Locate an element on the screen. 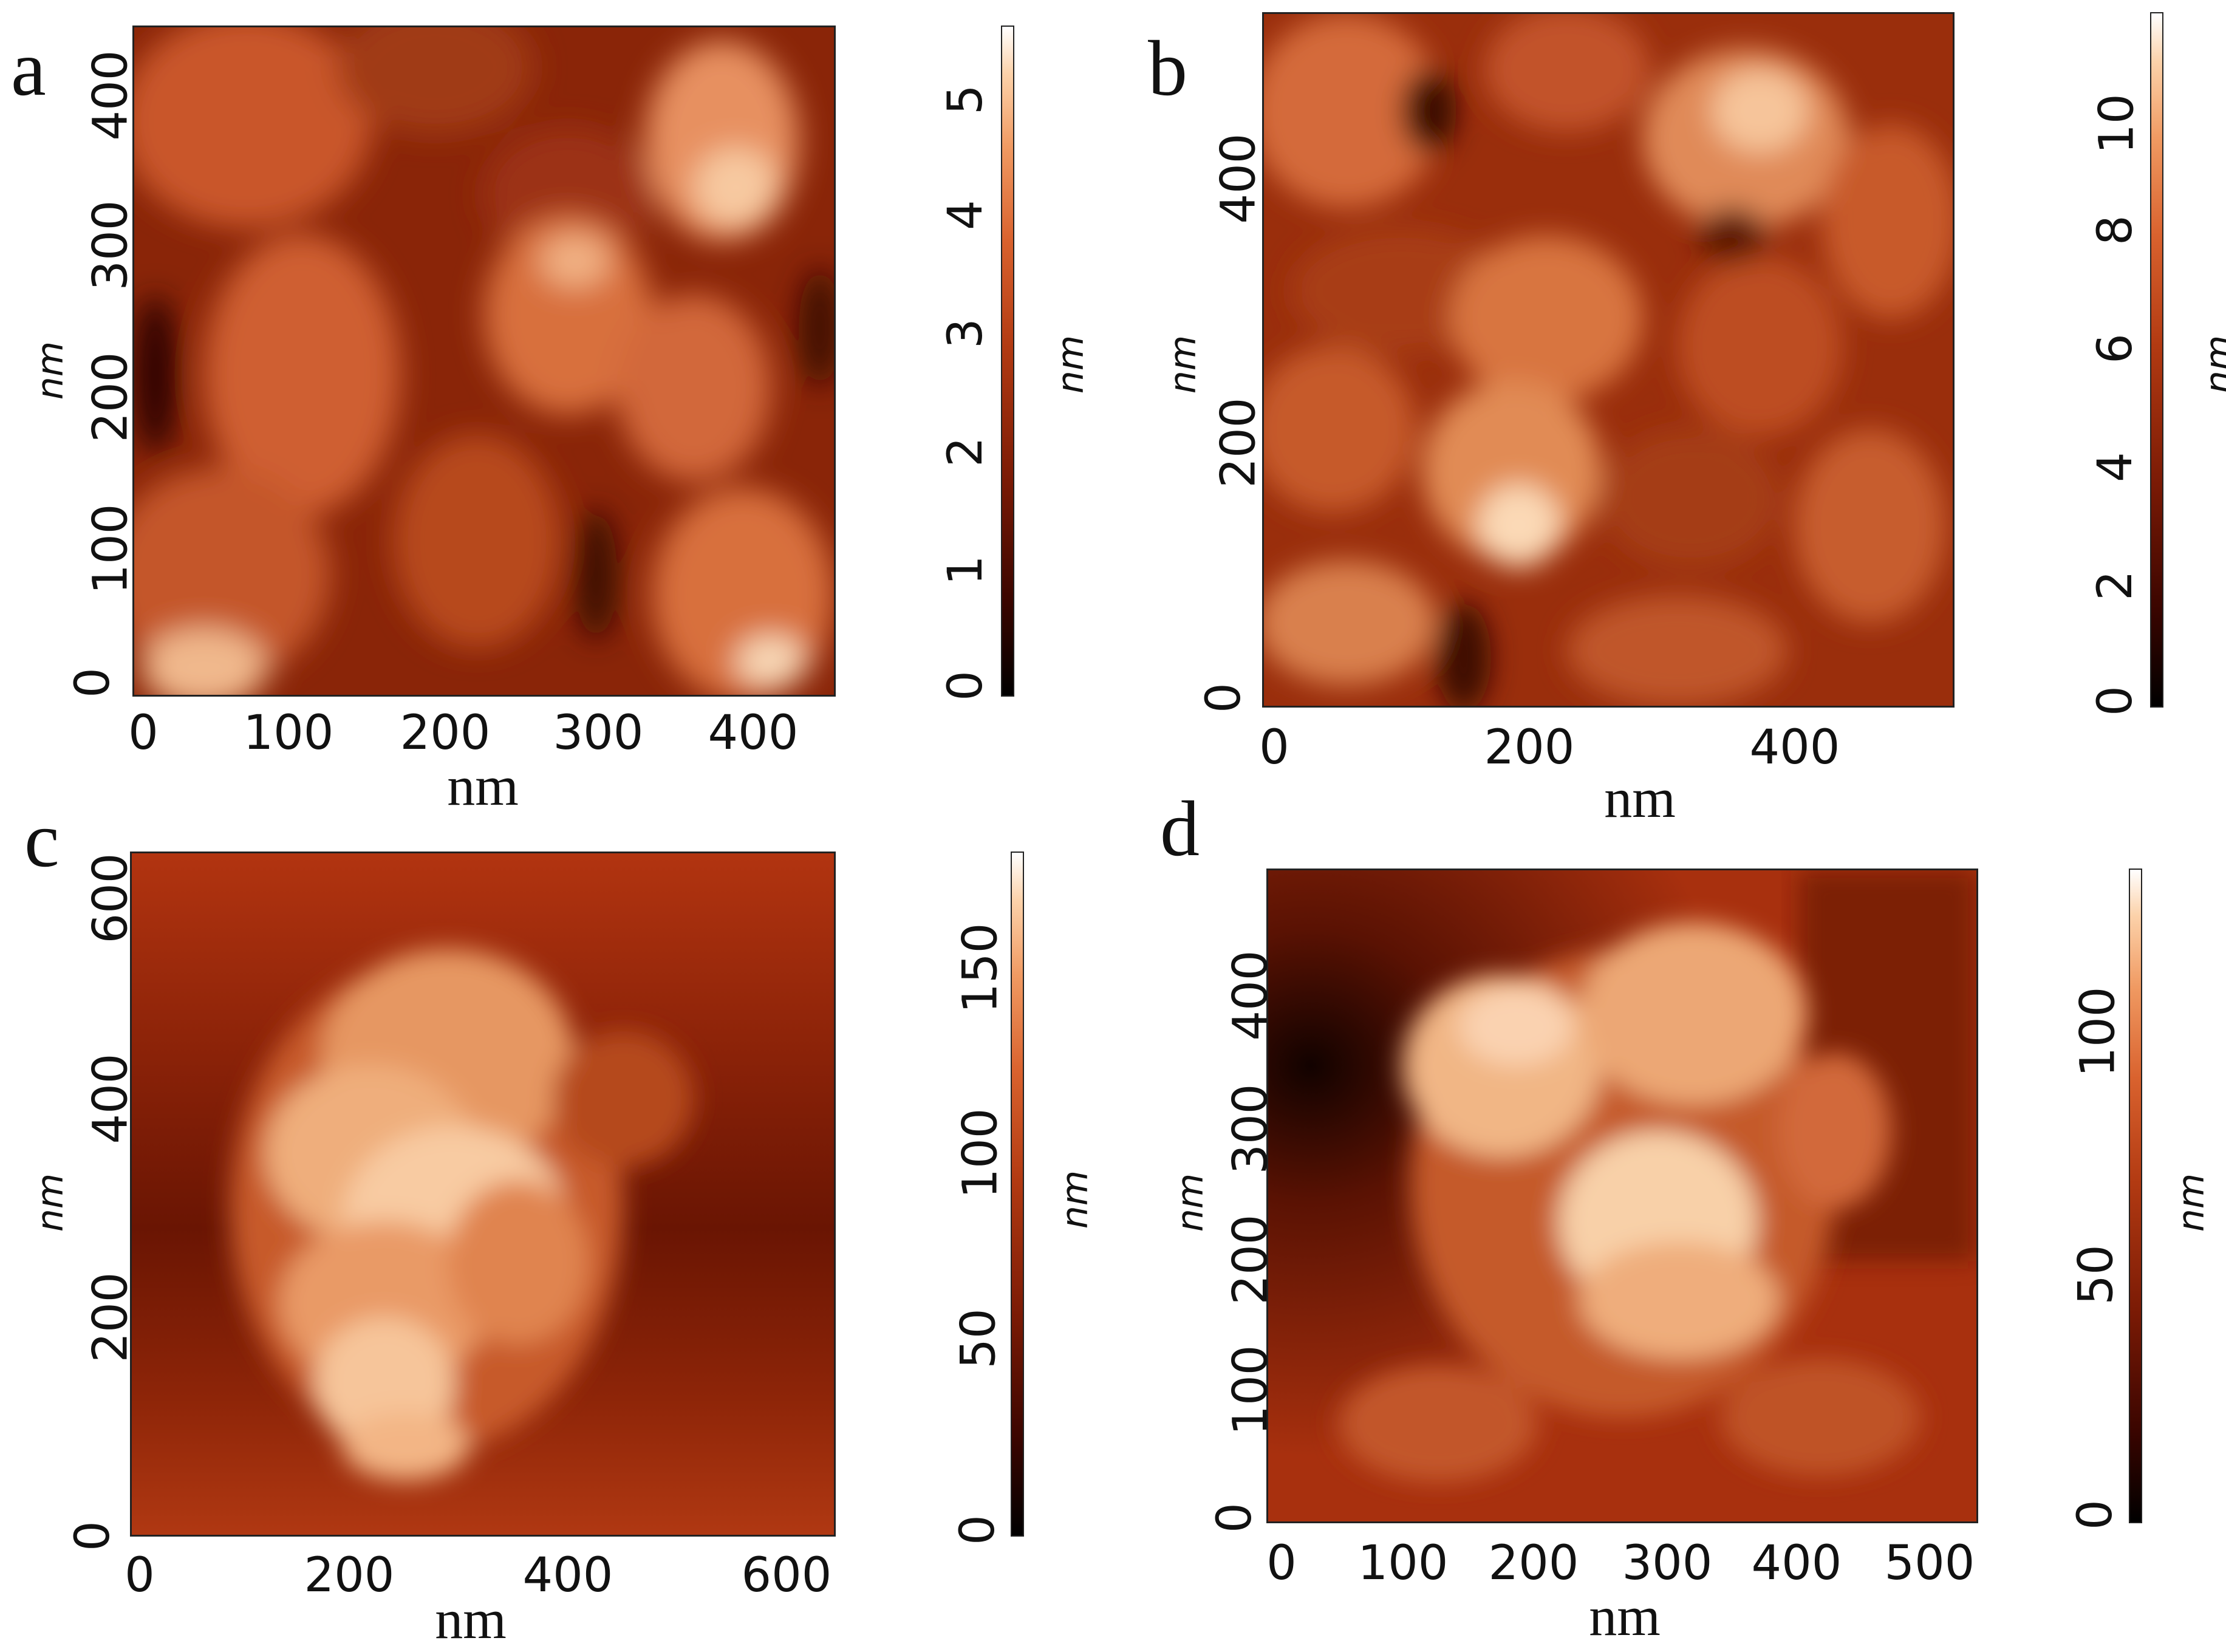  colorbar-b is located at coordinates (2156, 360).